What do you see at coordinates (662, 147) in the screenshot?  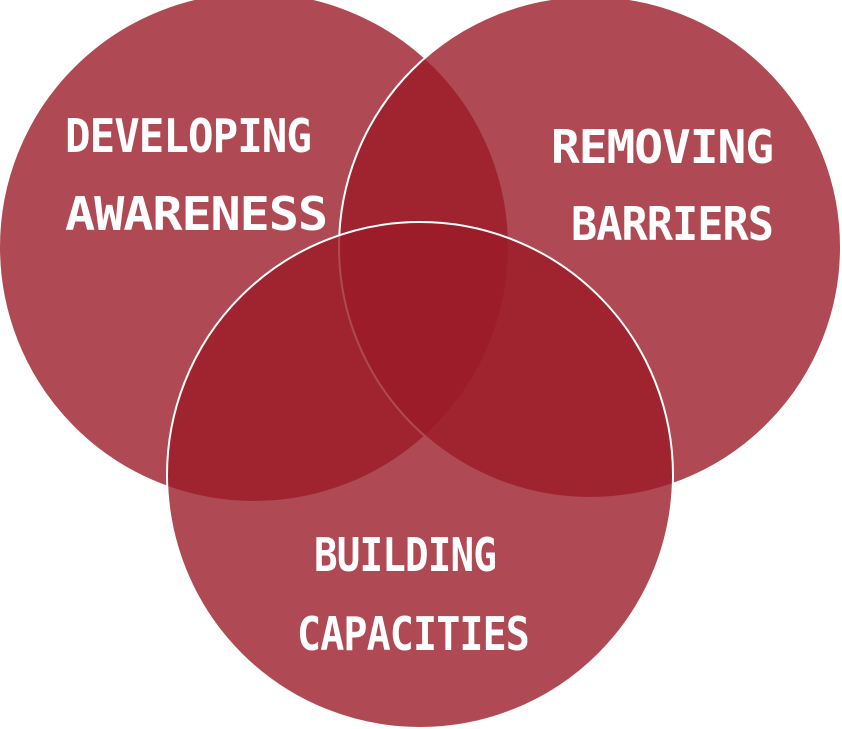 I see `label-removing-barriers-line-1: REMOVING` at bounding box center [662, 147].